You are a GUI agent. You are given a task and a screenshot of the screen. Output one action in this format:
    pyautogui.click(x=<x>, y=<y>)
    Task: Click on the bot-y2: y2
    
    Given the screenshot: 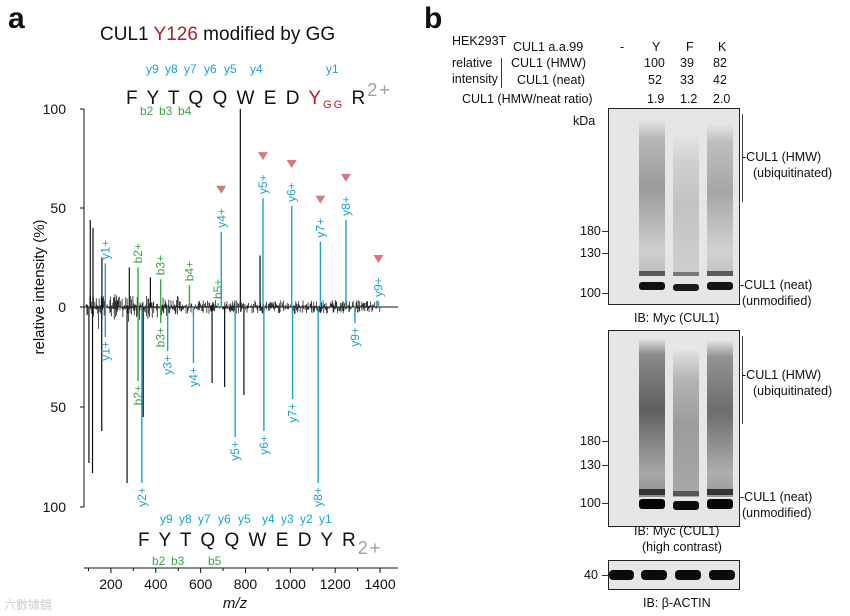 What is the action you would take?
    pyautogui.click(x=306, y=519)
    